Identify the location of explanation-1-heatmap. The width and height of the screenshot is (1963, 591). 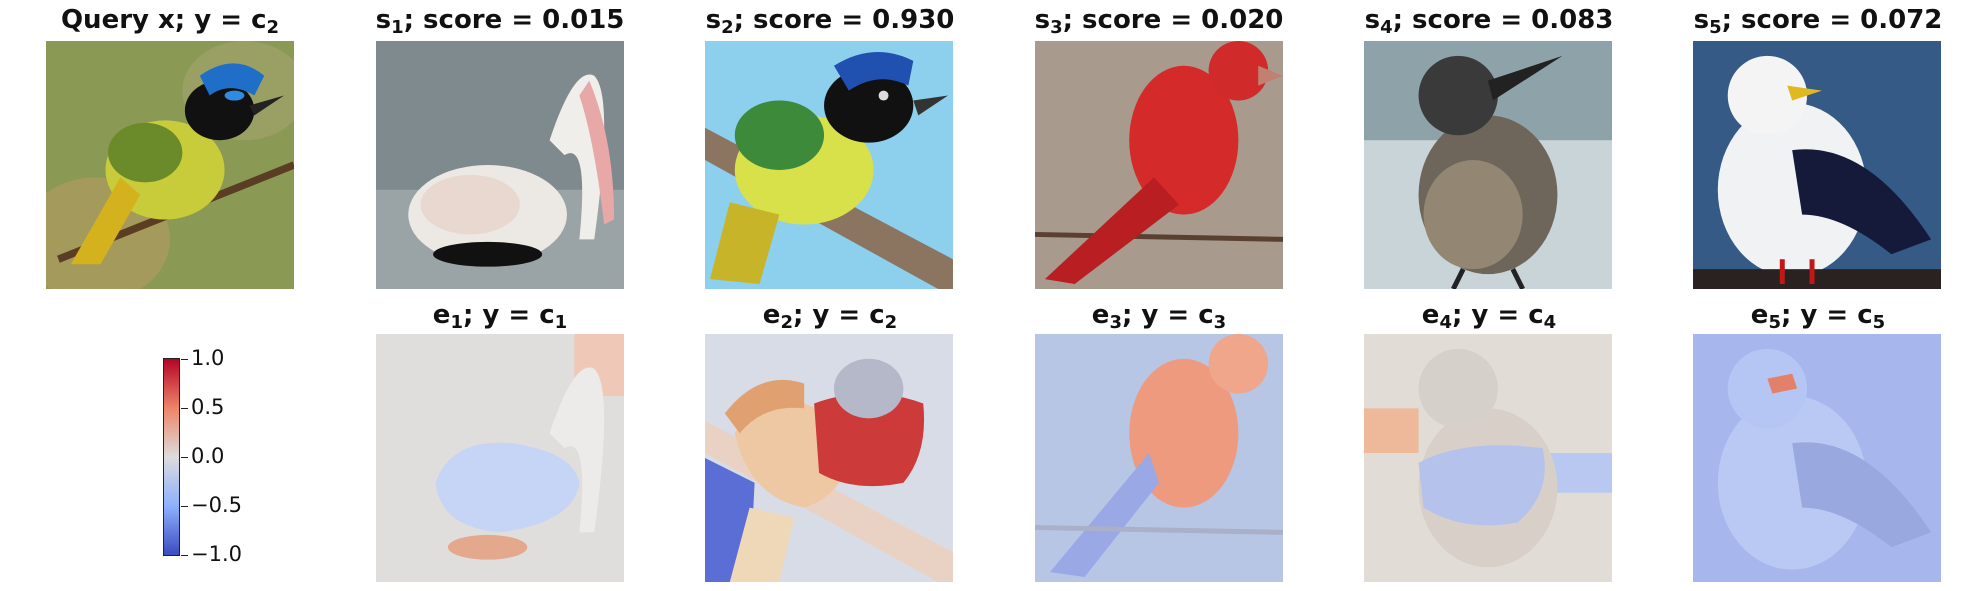
(500, 458).